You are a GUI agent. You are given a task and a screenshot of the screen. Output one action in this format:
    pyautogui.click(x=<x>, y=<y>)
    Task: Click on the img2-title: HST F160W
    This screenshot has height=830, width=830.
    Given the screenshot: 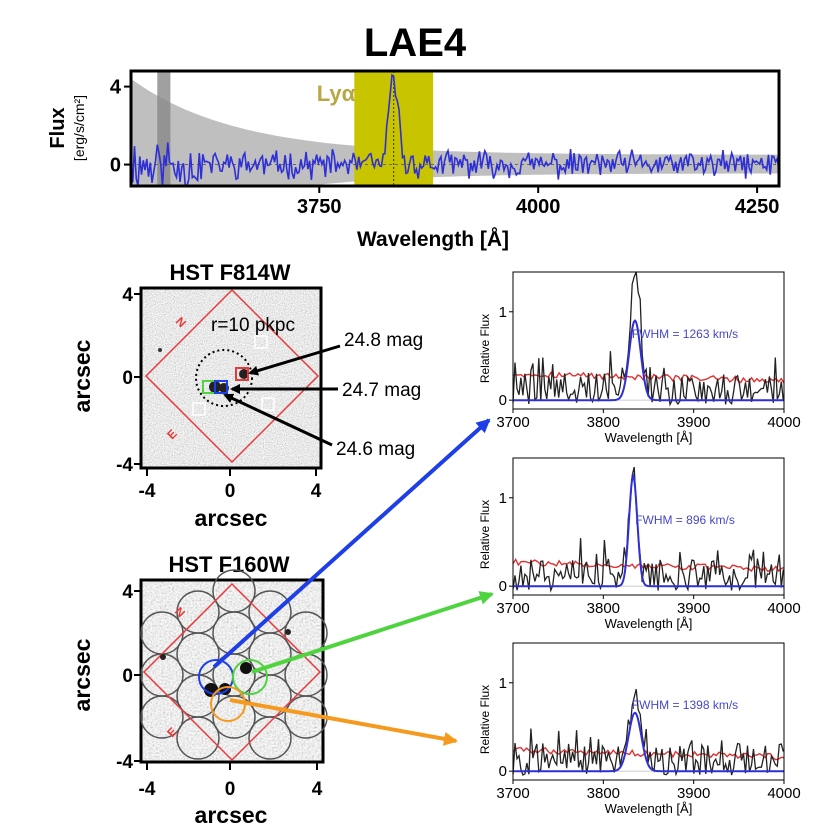 What is the action you would take?
    pyautogui.click(x=228, y=564)
    